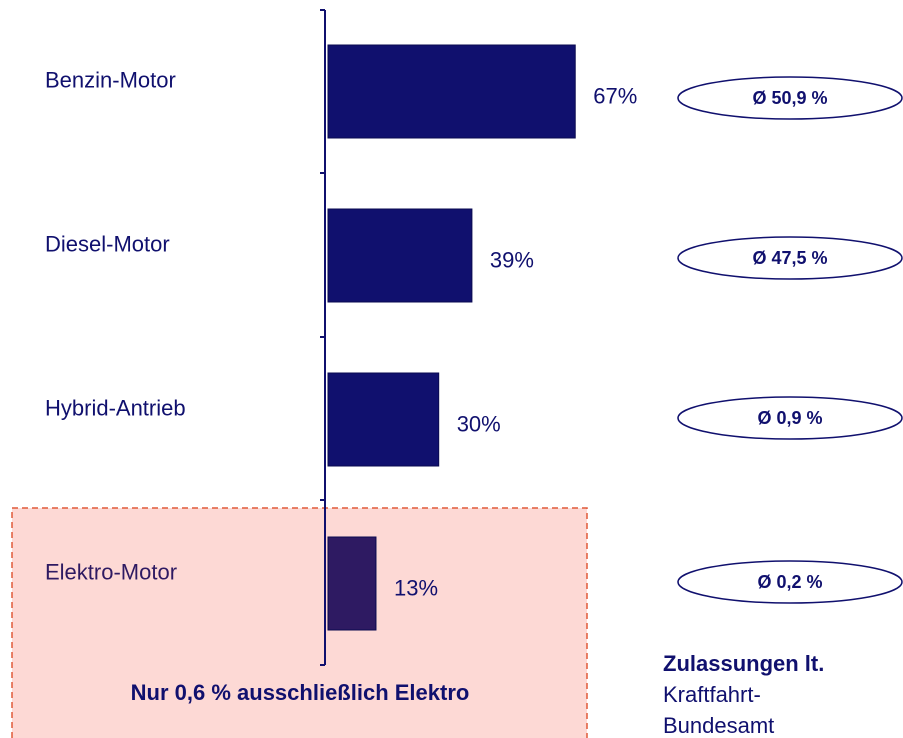 This screenshot has width=903, height=738. Describe the element at coordinates (512, 259) in the screenshot. I see `value-label: 39%` at that location.